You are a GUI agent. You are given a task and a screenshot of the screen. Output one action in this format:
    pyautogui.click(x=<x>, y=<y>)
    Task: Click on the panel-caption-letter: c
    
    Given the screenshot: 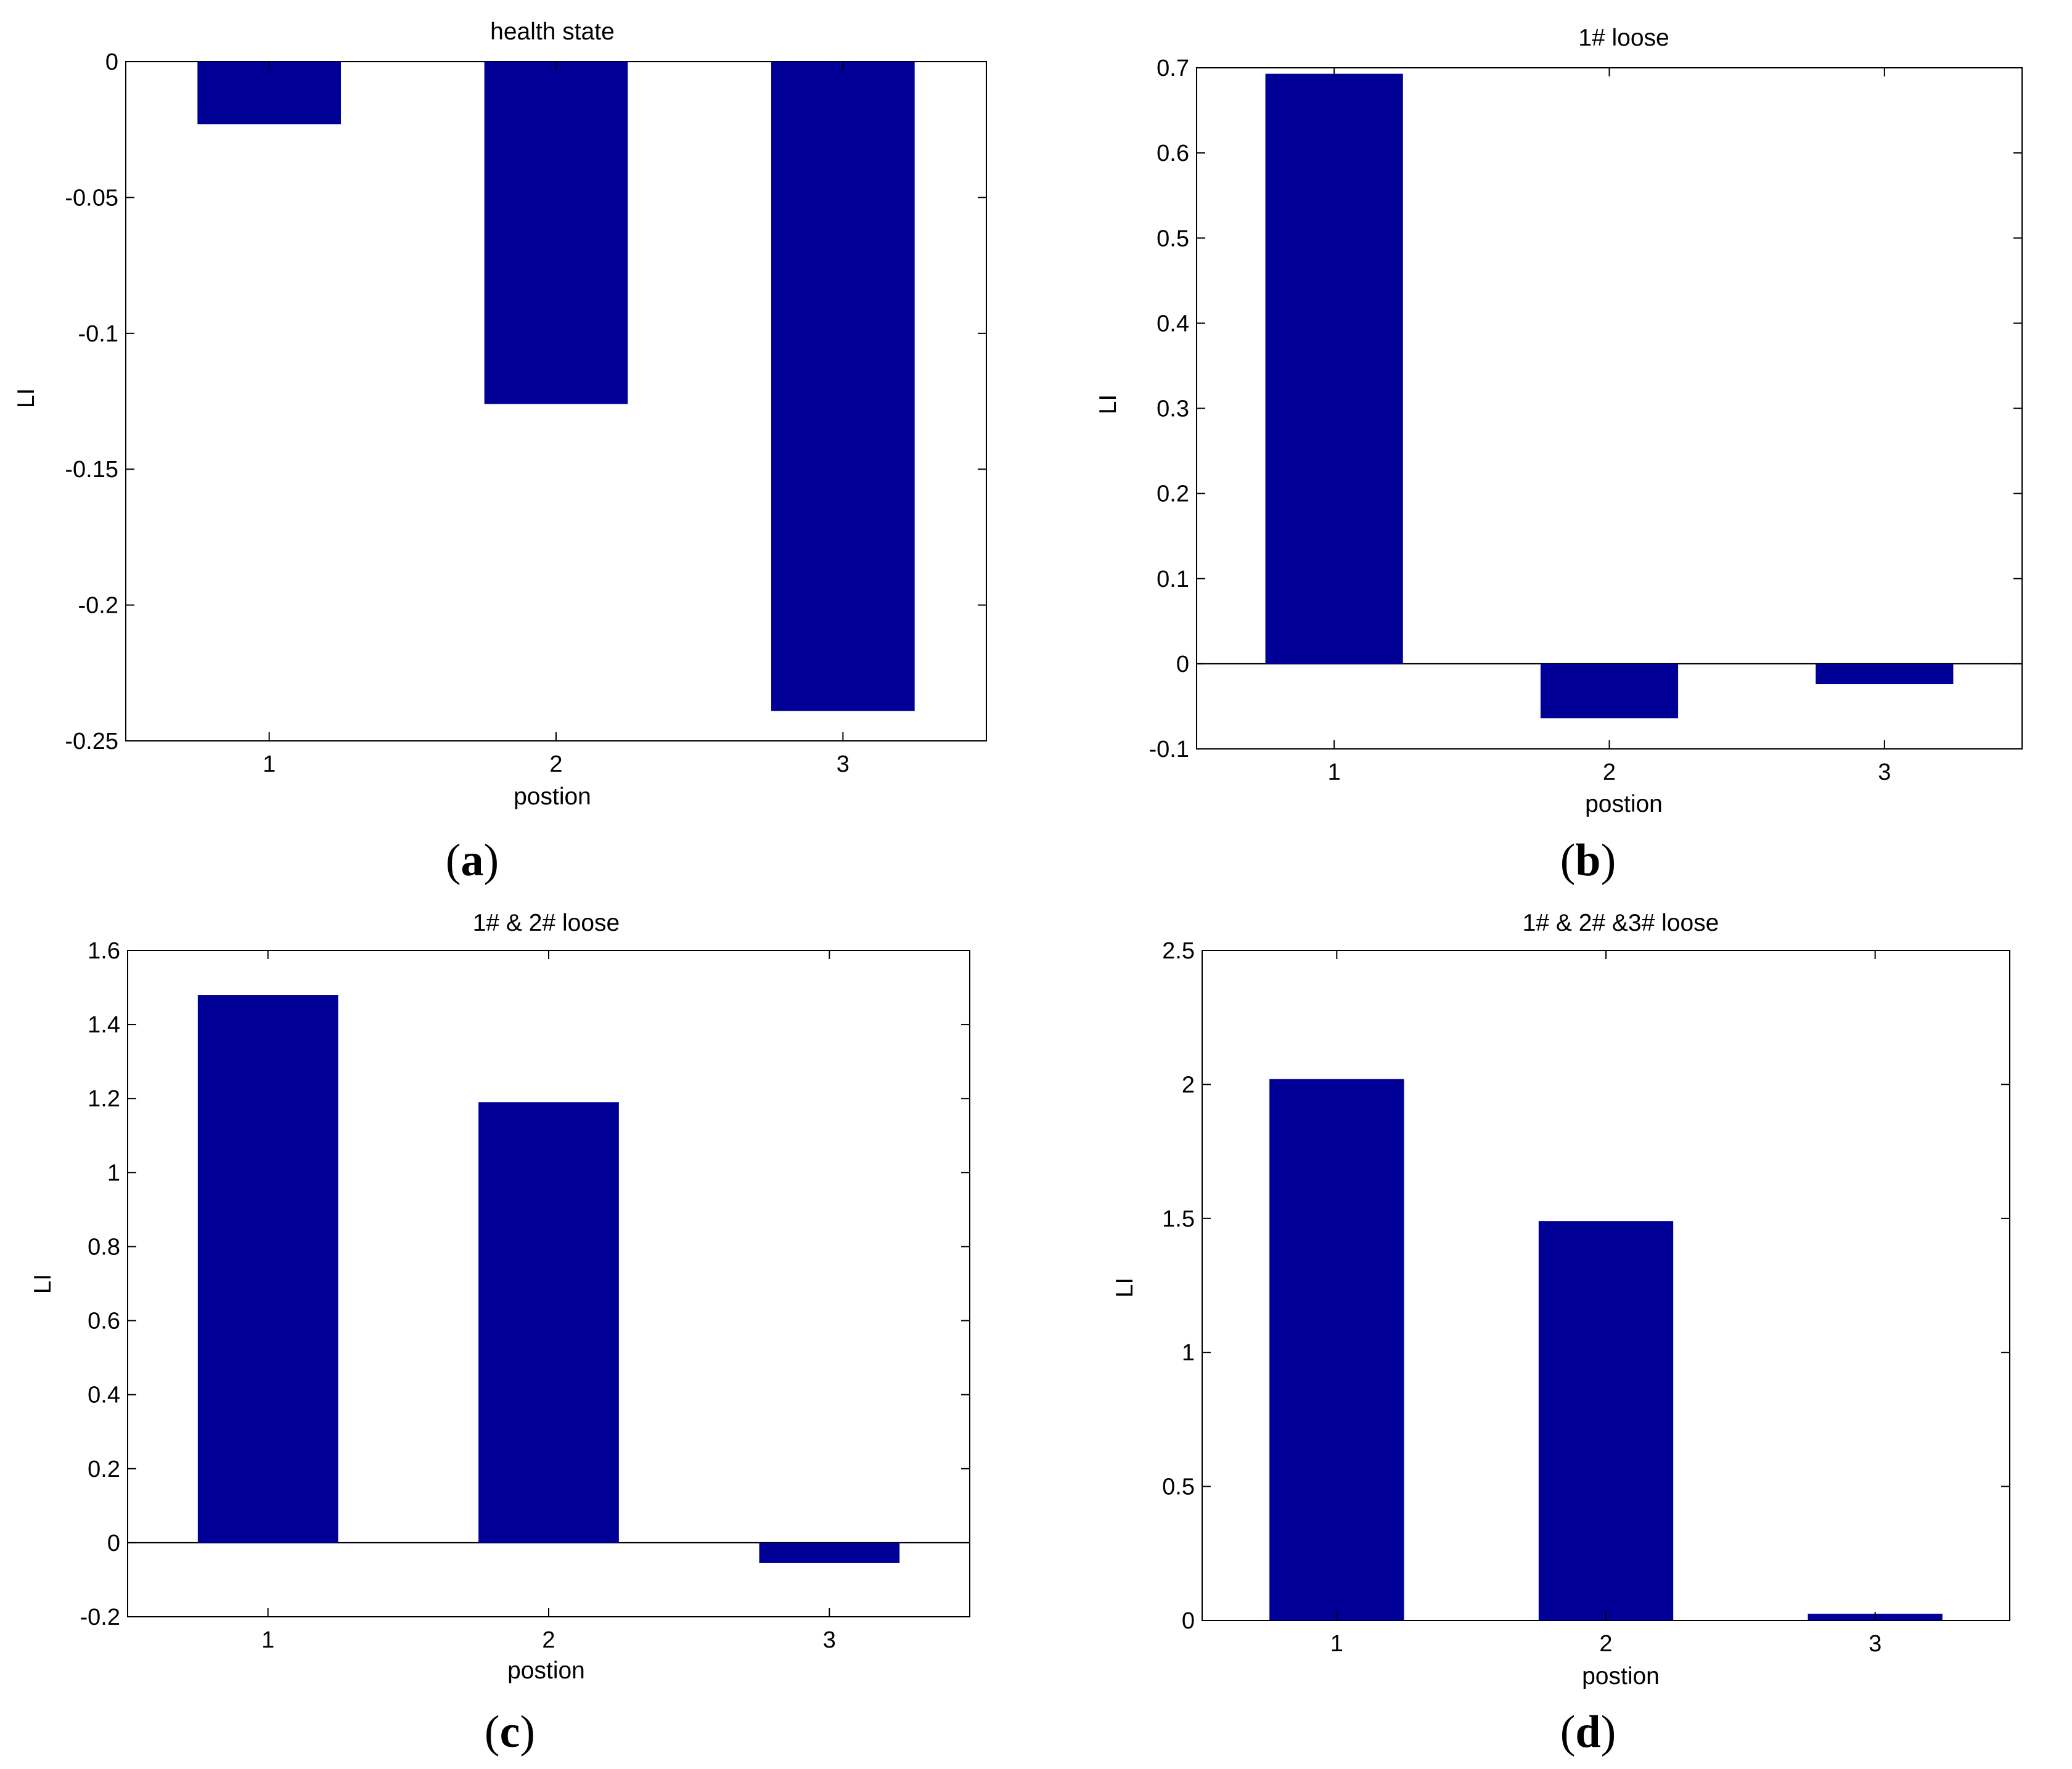 What is the action you would take?
    pyautogui.click(x=510, y=1732)
    